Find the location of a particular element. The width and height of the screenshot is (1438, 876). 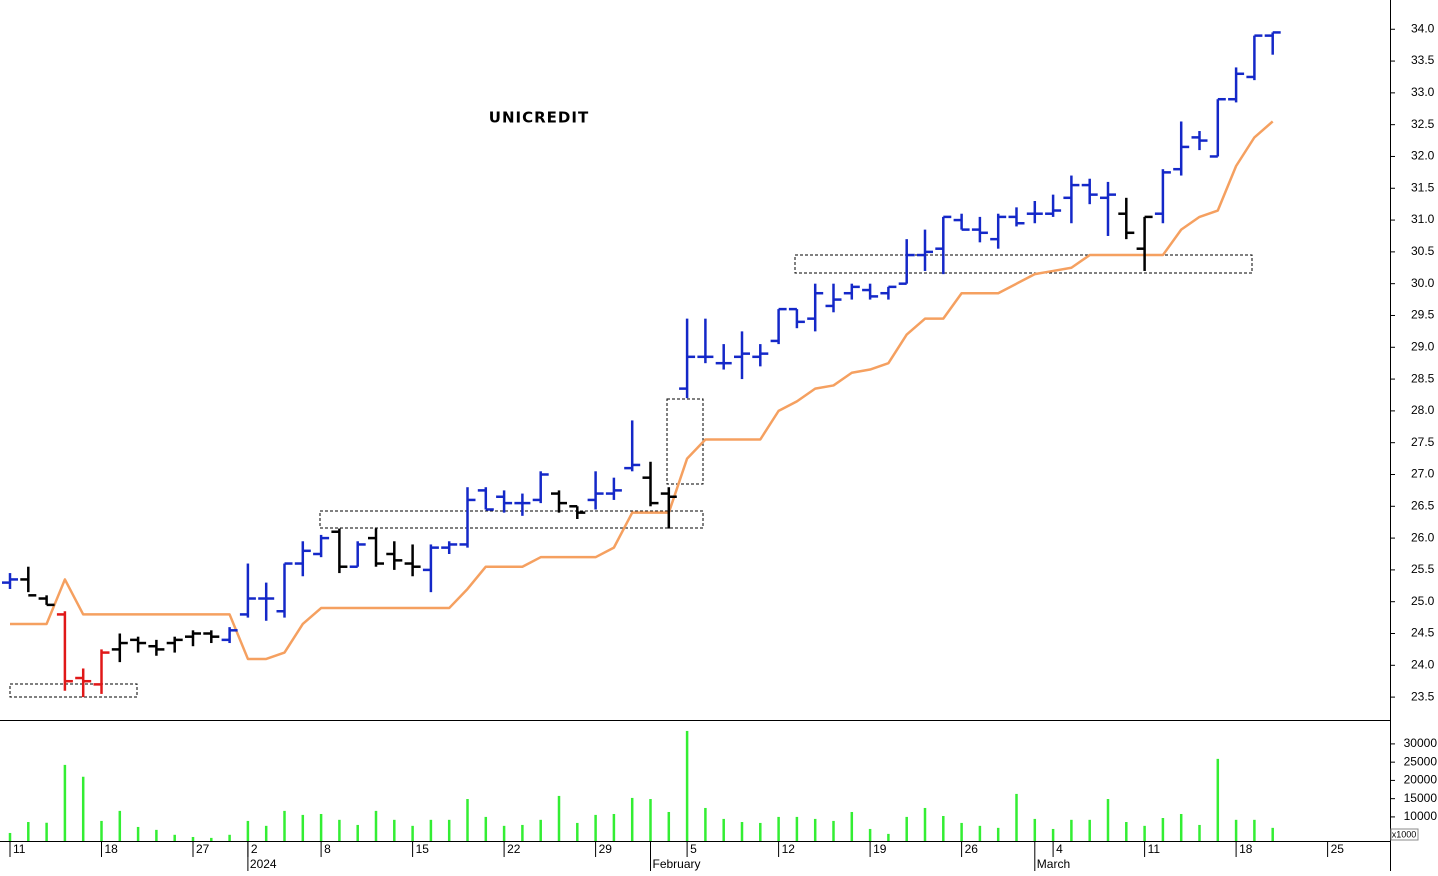

y-tick-label: 26.0 is located at coordinates (1423, 537).